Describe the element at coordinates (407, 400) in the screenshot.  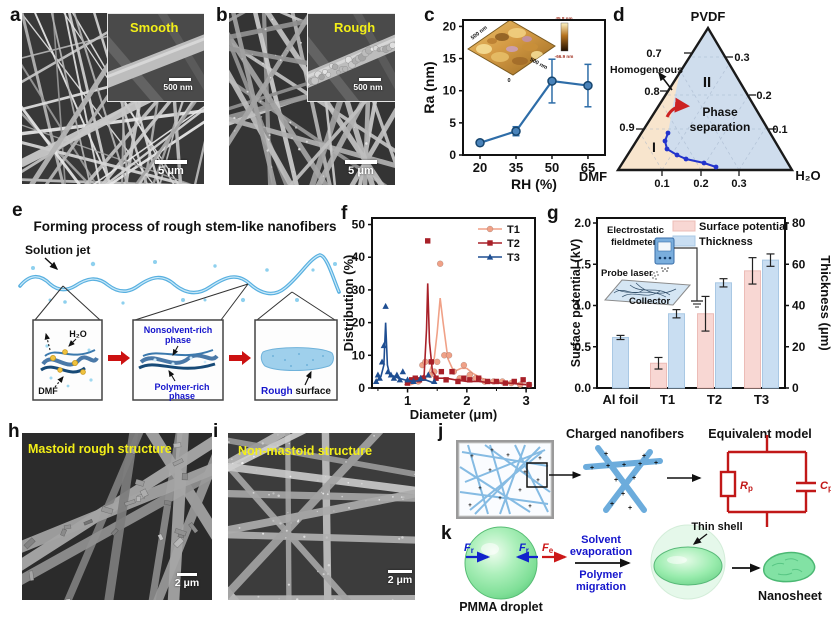
I see `svg-text: 1` at that location.